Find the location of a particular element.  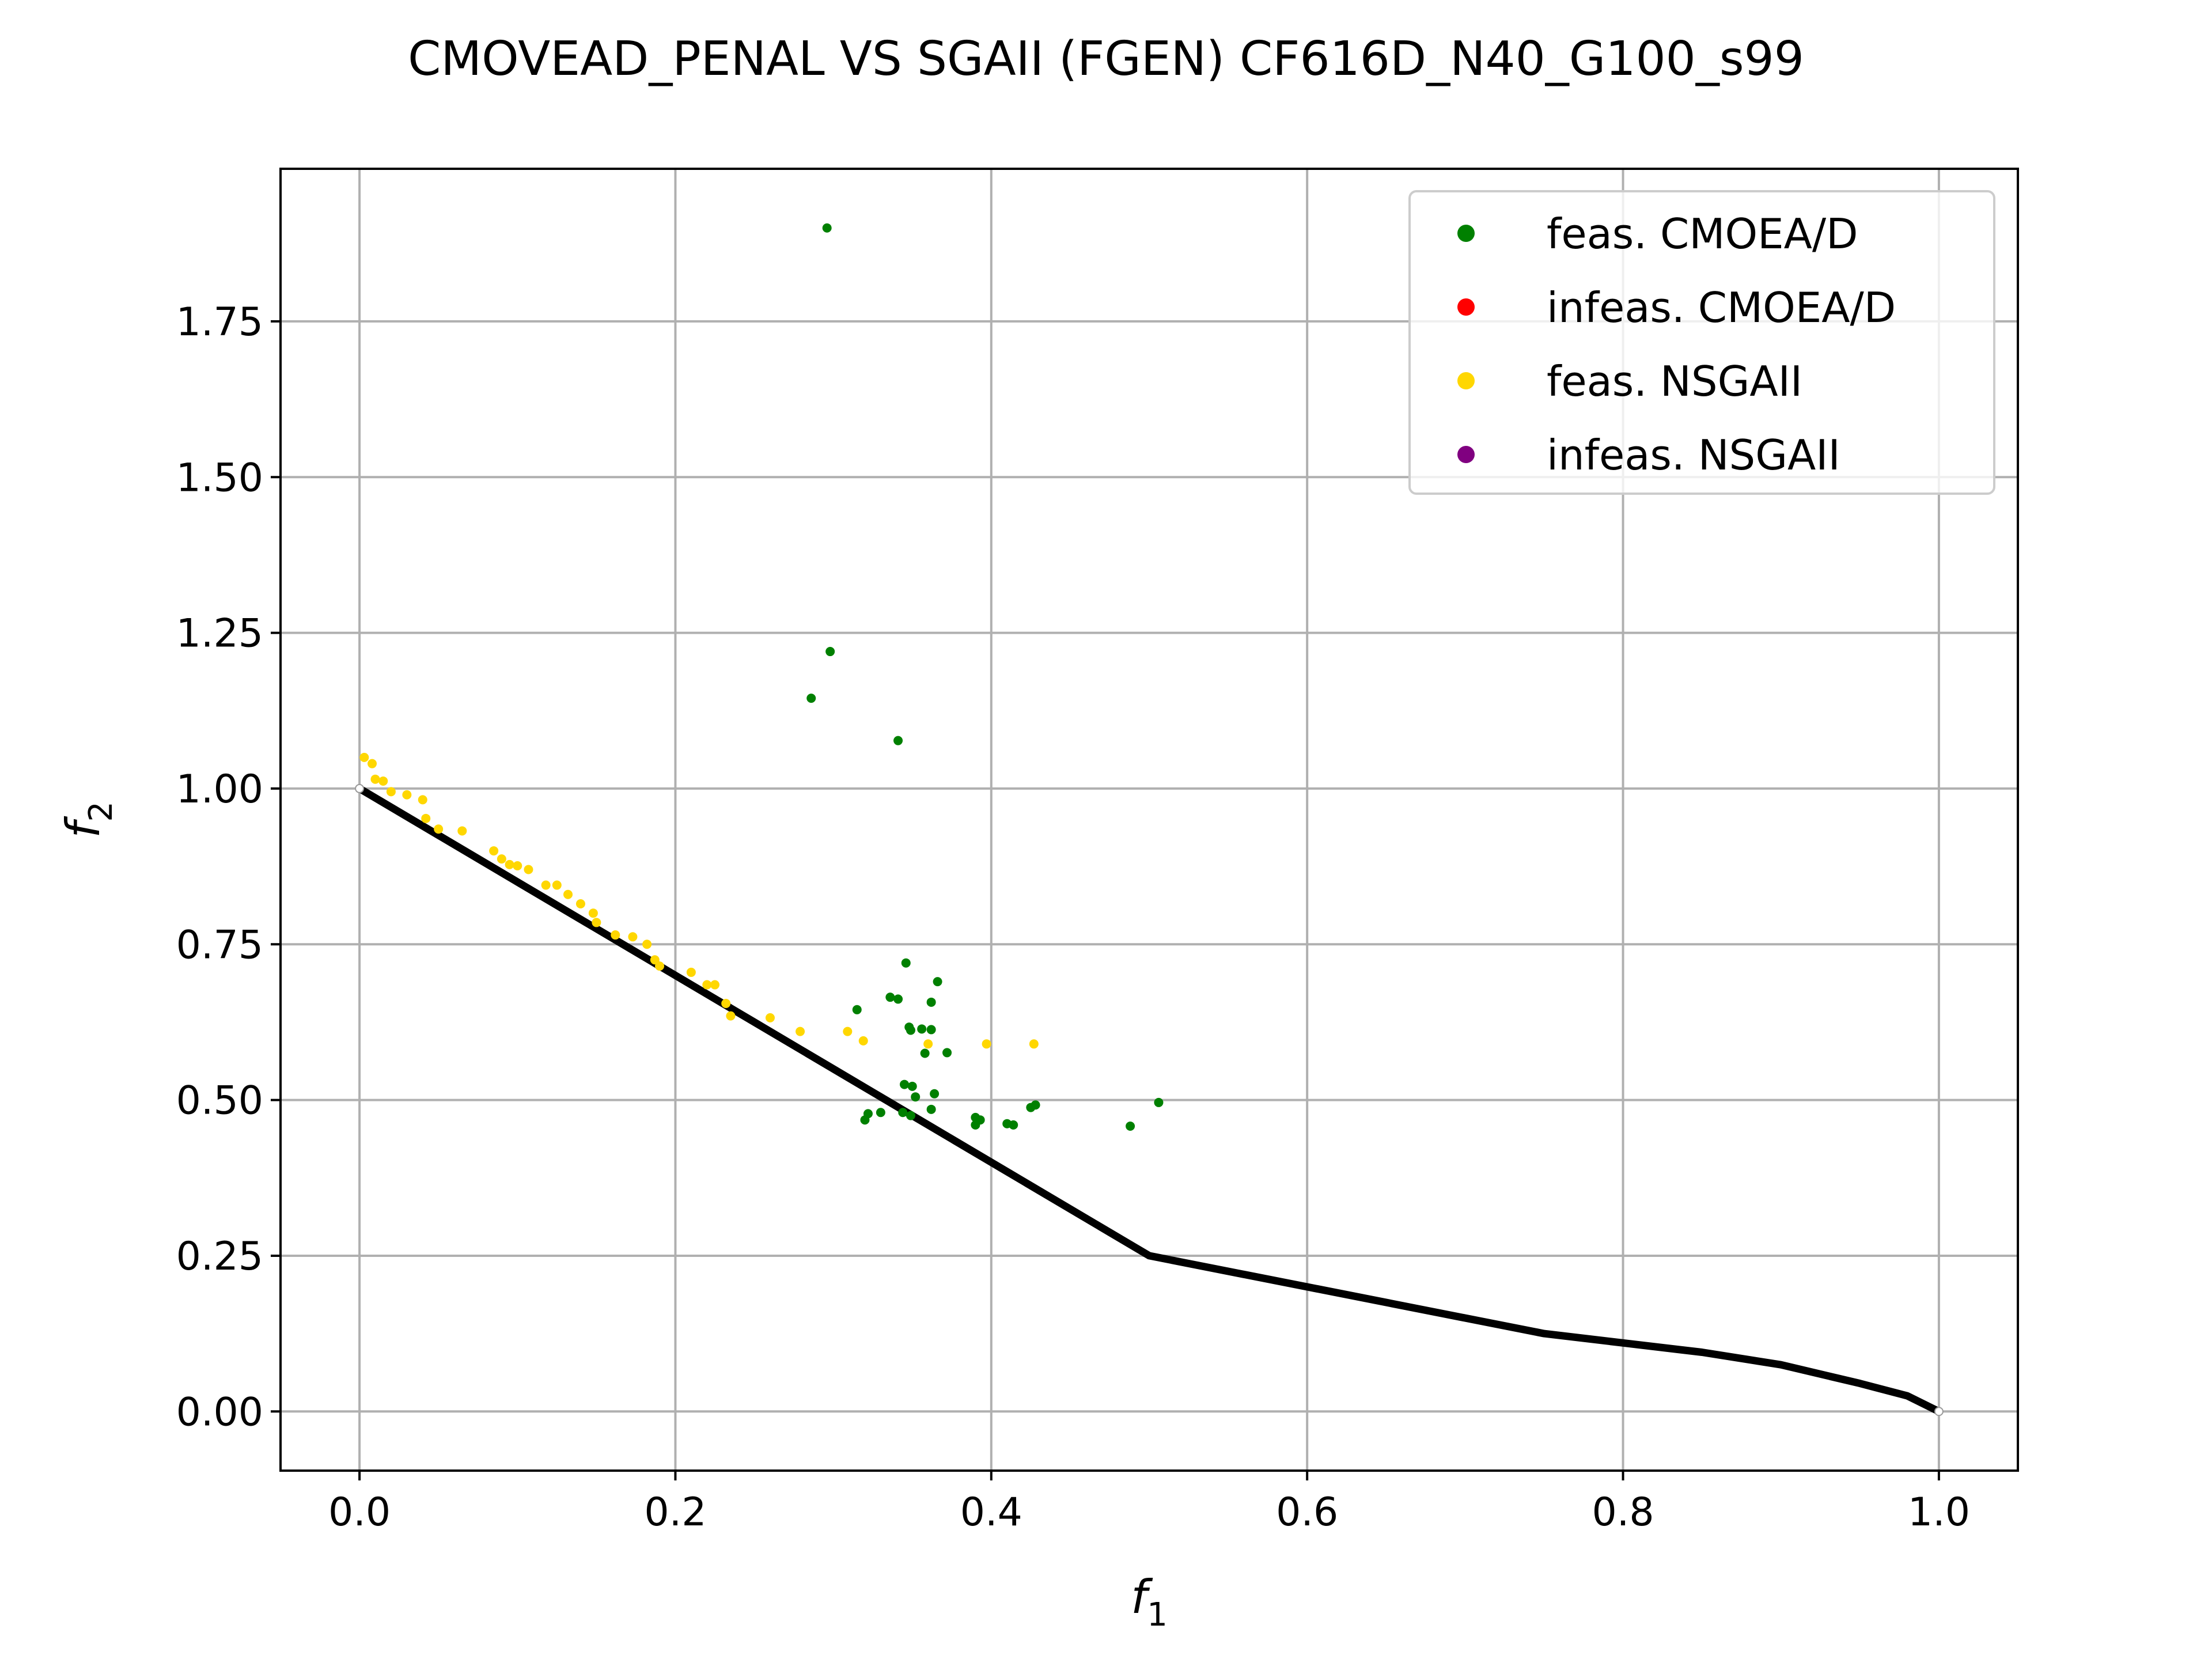

y-tick-label: 0.50 is located at coordinates (219, 1101).